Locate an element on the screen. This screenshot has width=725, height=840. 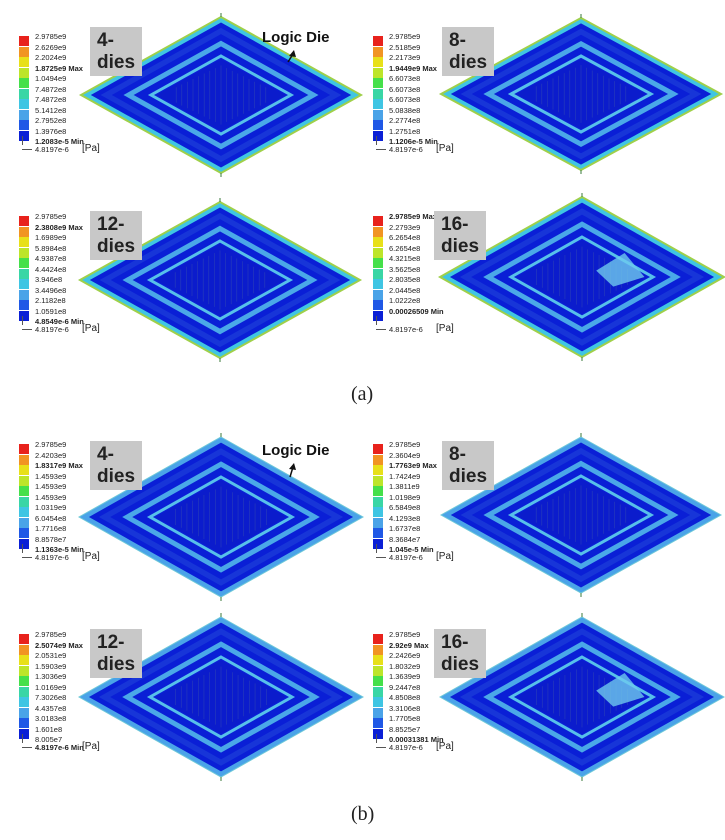
legend-tick-label: 2.5074e9 Max is located at coordinates (59, 645).